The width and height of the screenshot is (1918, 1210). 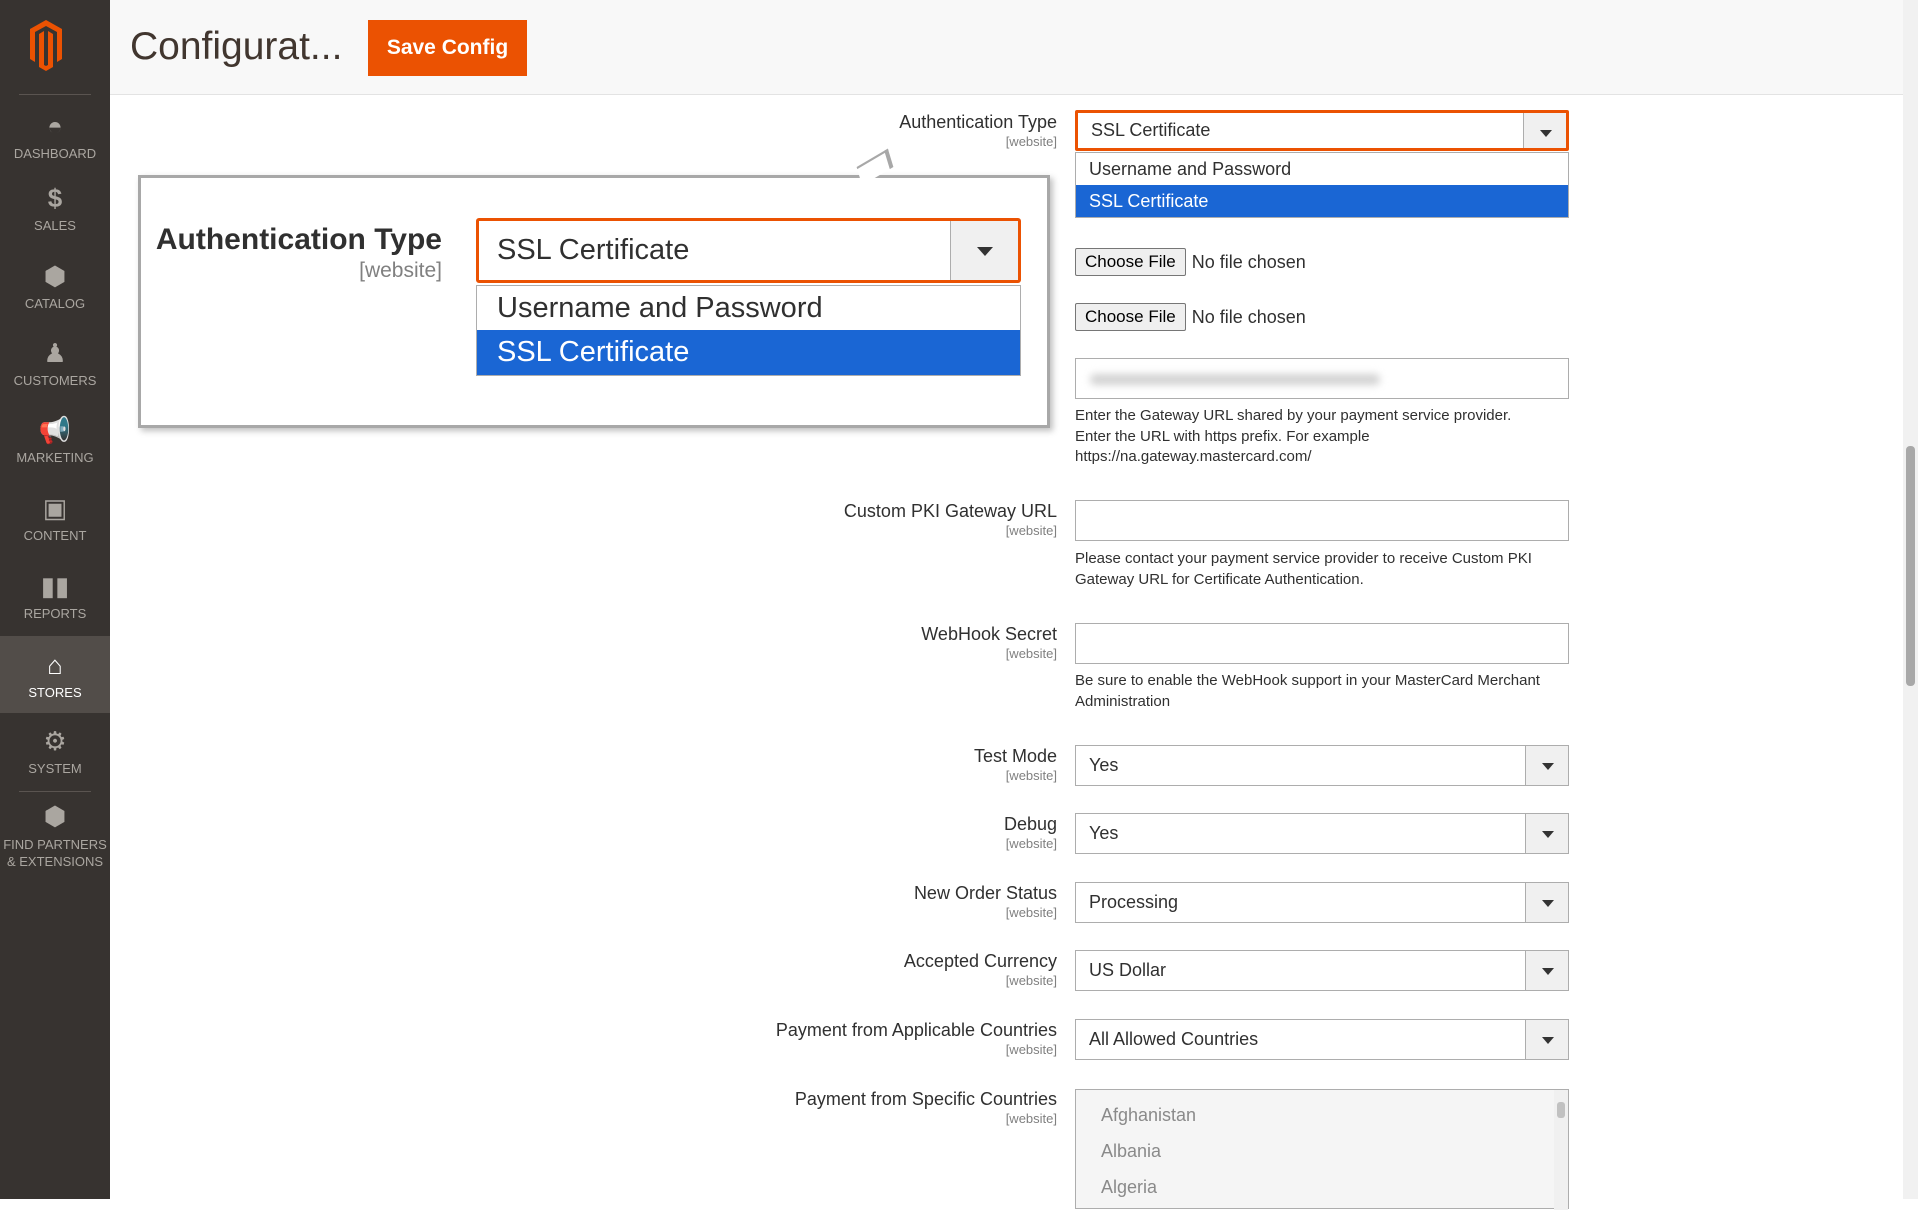 I want to click on nav-catalog: ⬢ CATALOG, so click(x=55, y=286).